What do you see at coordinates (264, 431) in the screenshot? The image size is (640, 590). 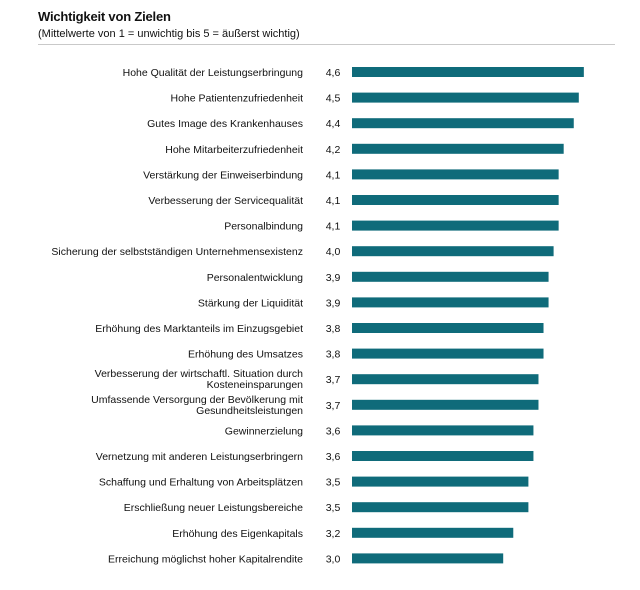 I see `category-label: Gewinnerzielung` at bounding box center [264, 431].